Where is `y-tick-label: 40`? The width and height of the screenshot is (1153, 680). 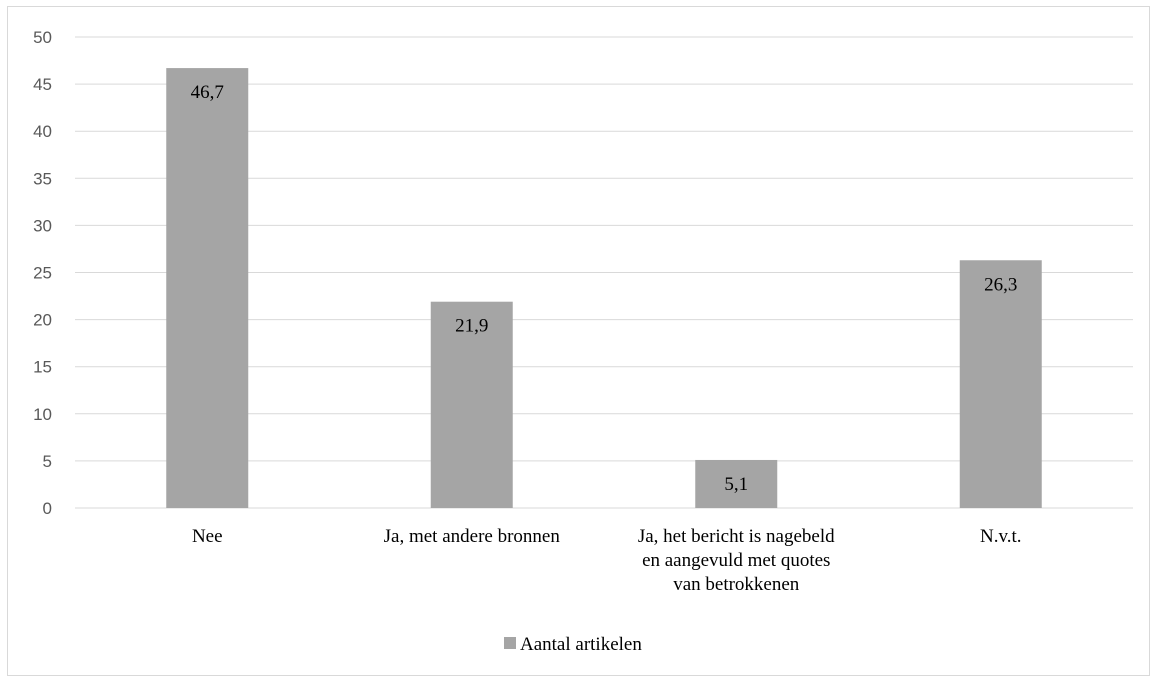 y-tick-label: 40 is located at coordinates (42, 131).